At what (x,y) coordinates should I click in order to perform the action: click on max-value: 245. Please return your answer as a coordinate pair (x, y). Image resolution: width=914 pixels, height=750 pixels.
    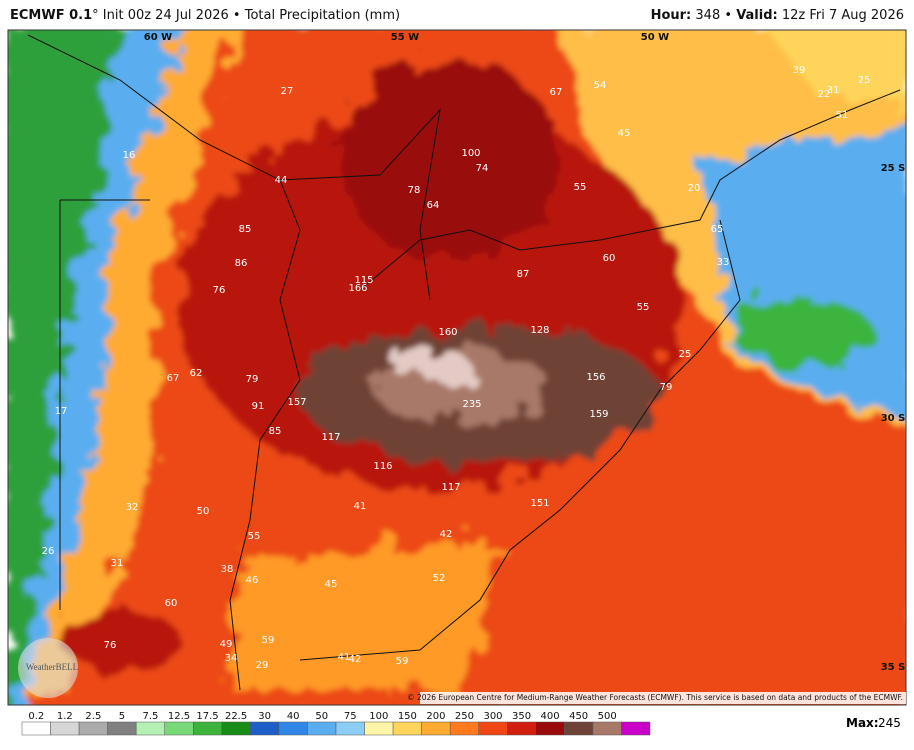
    Looking at the image, I should click on (889, 723).